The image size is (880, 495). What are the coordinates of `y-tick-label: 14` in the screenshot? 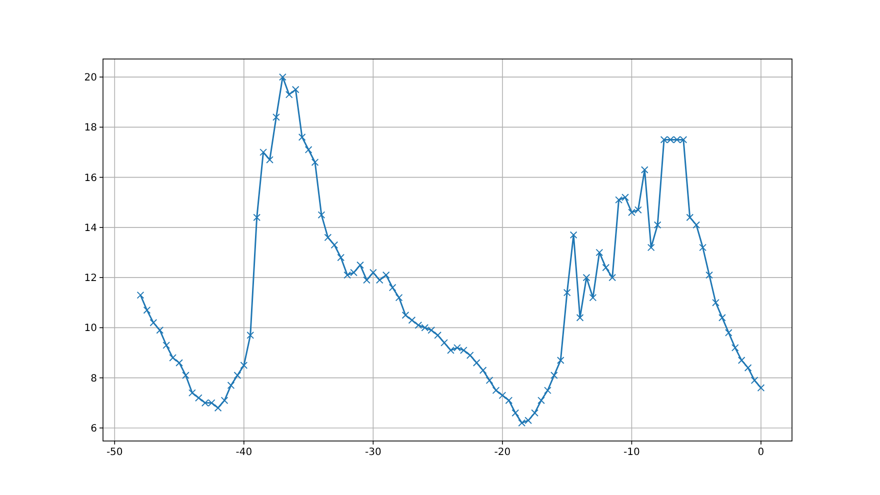 It's located at (90, 228).